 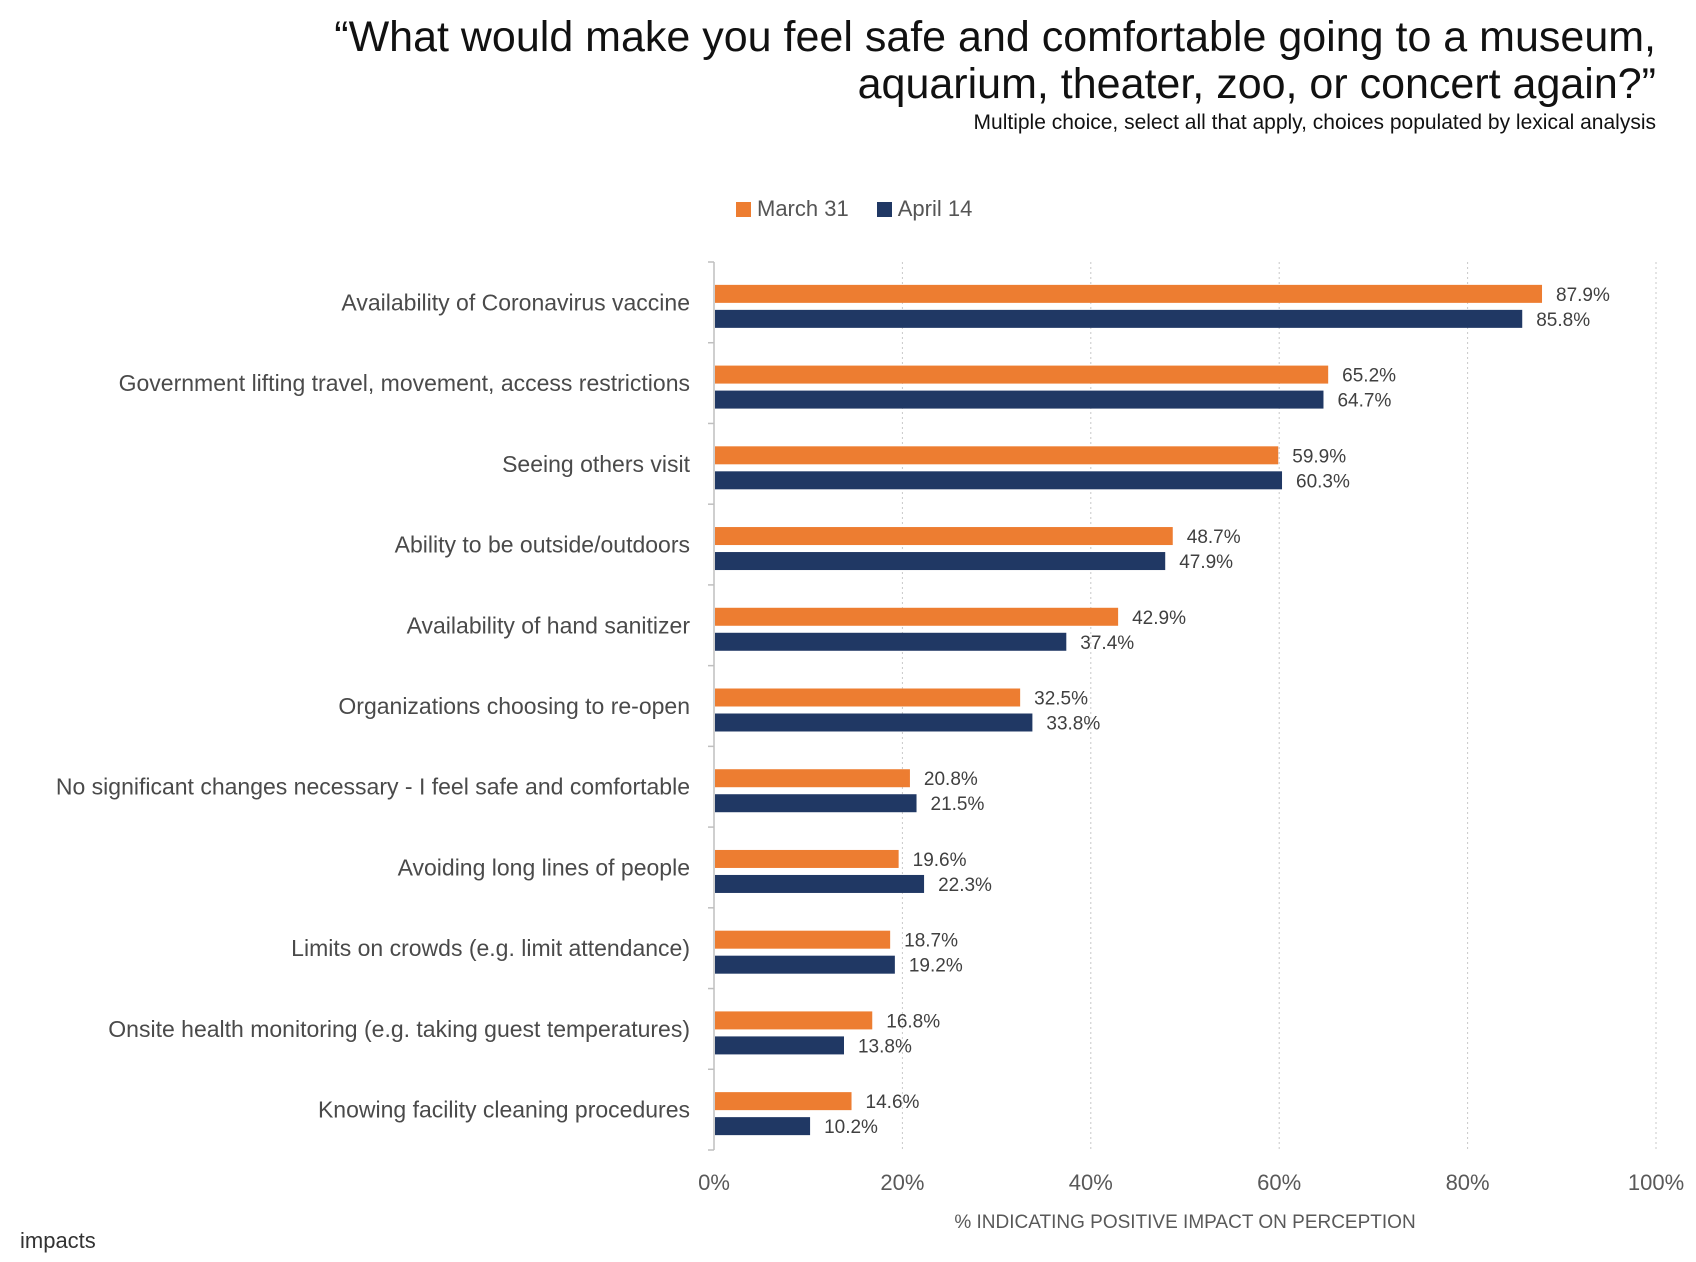 I want to click on data-label: 20.8%, so click(x=951, y=779).